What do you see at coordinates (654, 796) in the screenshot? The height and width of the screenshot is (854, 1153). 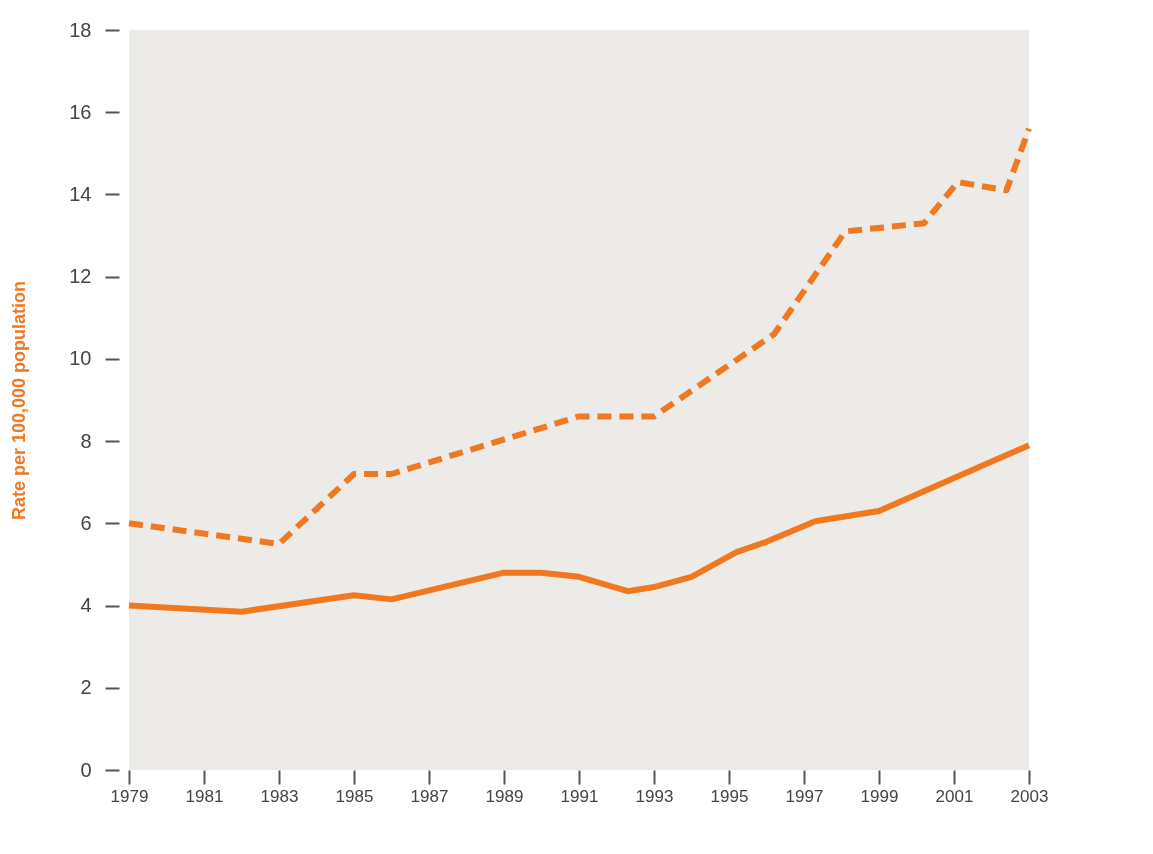 I see `x-tick-label: 1993` at bounding box center [654, 796].